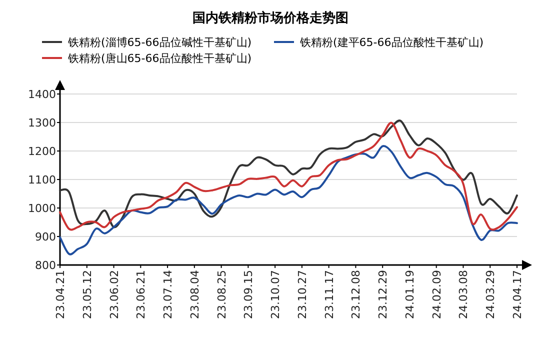  I want to click on x-tick-label: 24.01.19, so click(409, 294).